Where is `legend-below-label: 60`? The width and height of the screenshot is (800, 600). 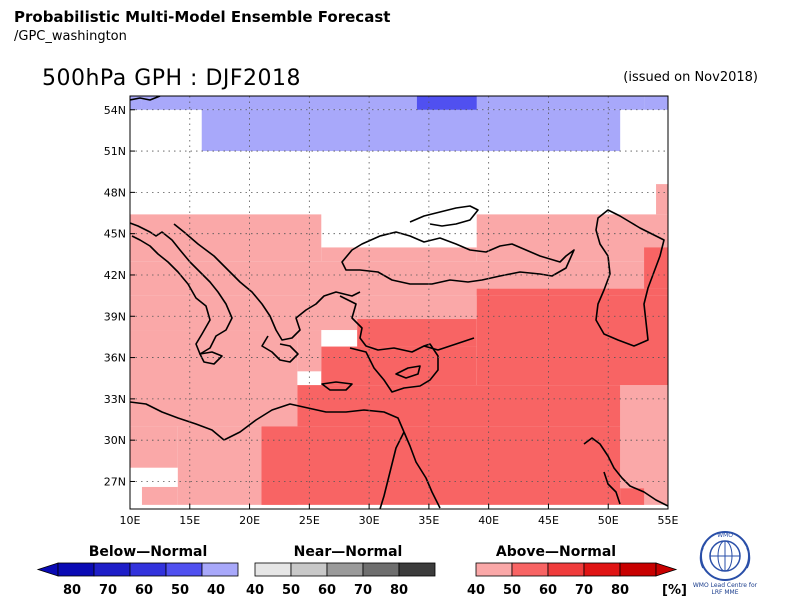 legend-below-label: 60 is located at coordinates (144, 590).